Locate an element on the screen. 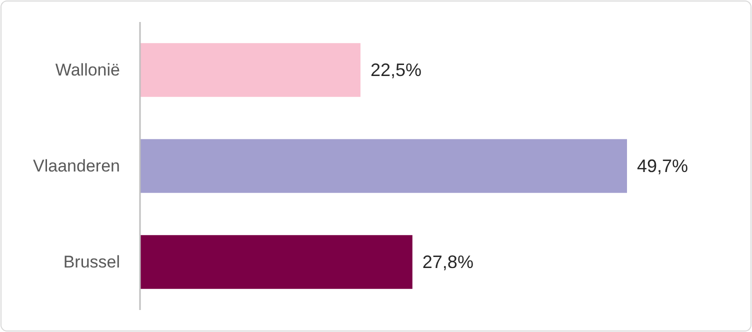  data-label: 27,8% is located at coordinates (448, 262).